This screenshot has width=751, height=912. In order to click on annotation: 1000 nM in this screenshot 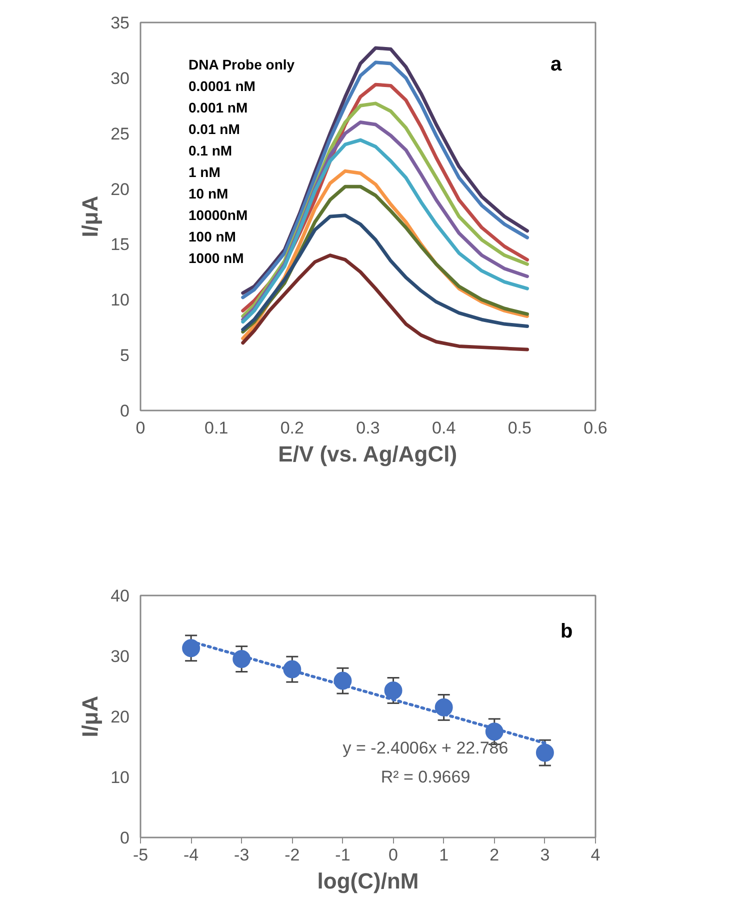, I will do `click(216, 258)`.